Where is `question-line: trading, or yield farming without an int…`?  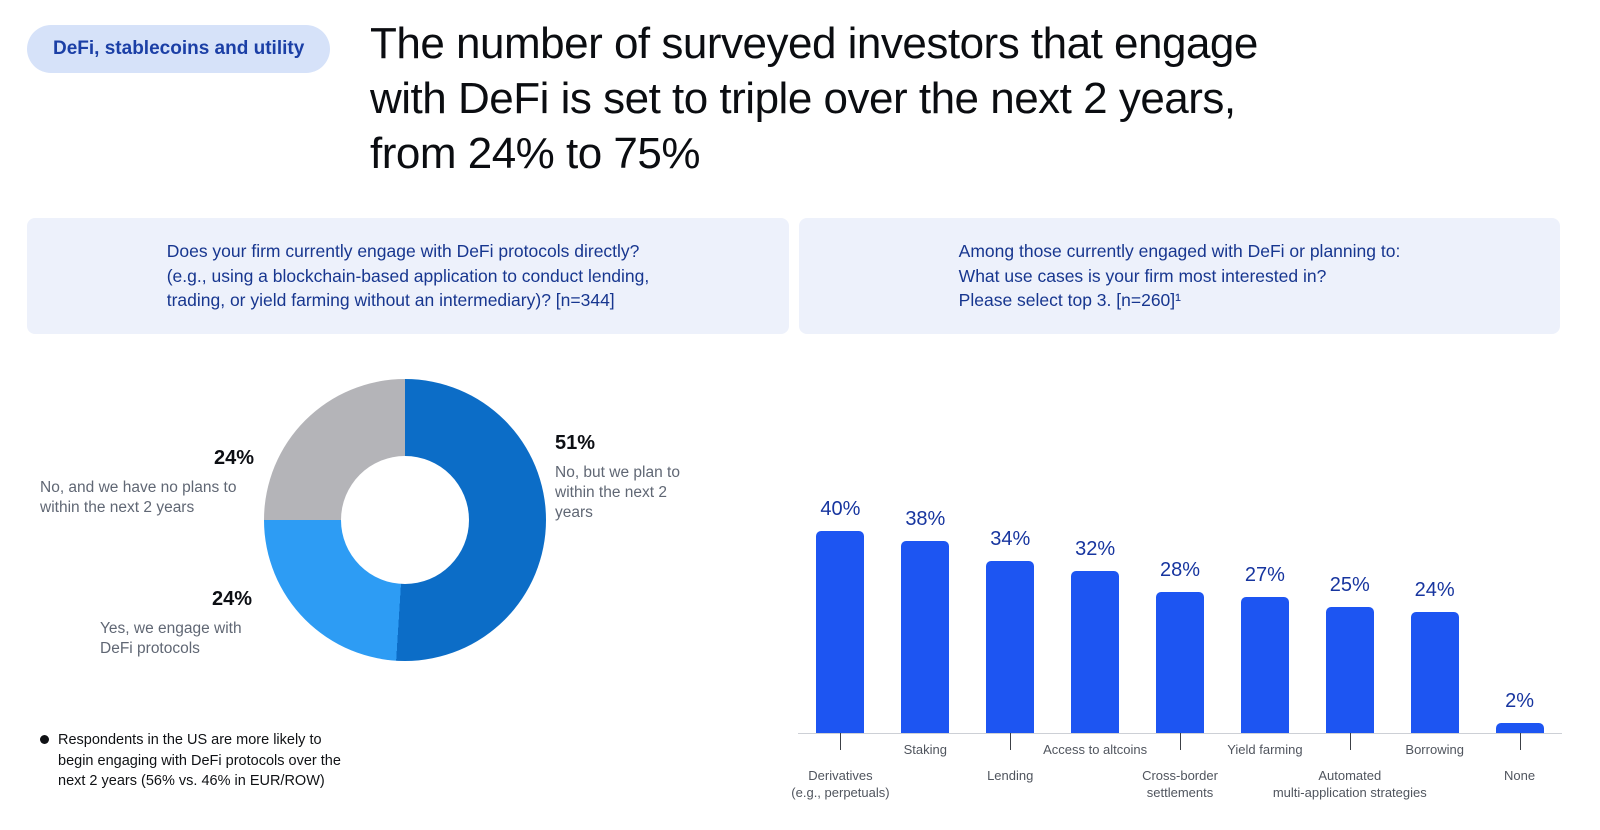
question-line: trading, or yield farming without an int… is located at coordinates (390, 300).